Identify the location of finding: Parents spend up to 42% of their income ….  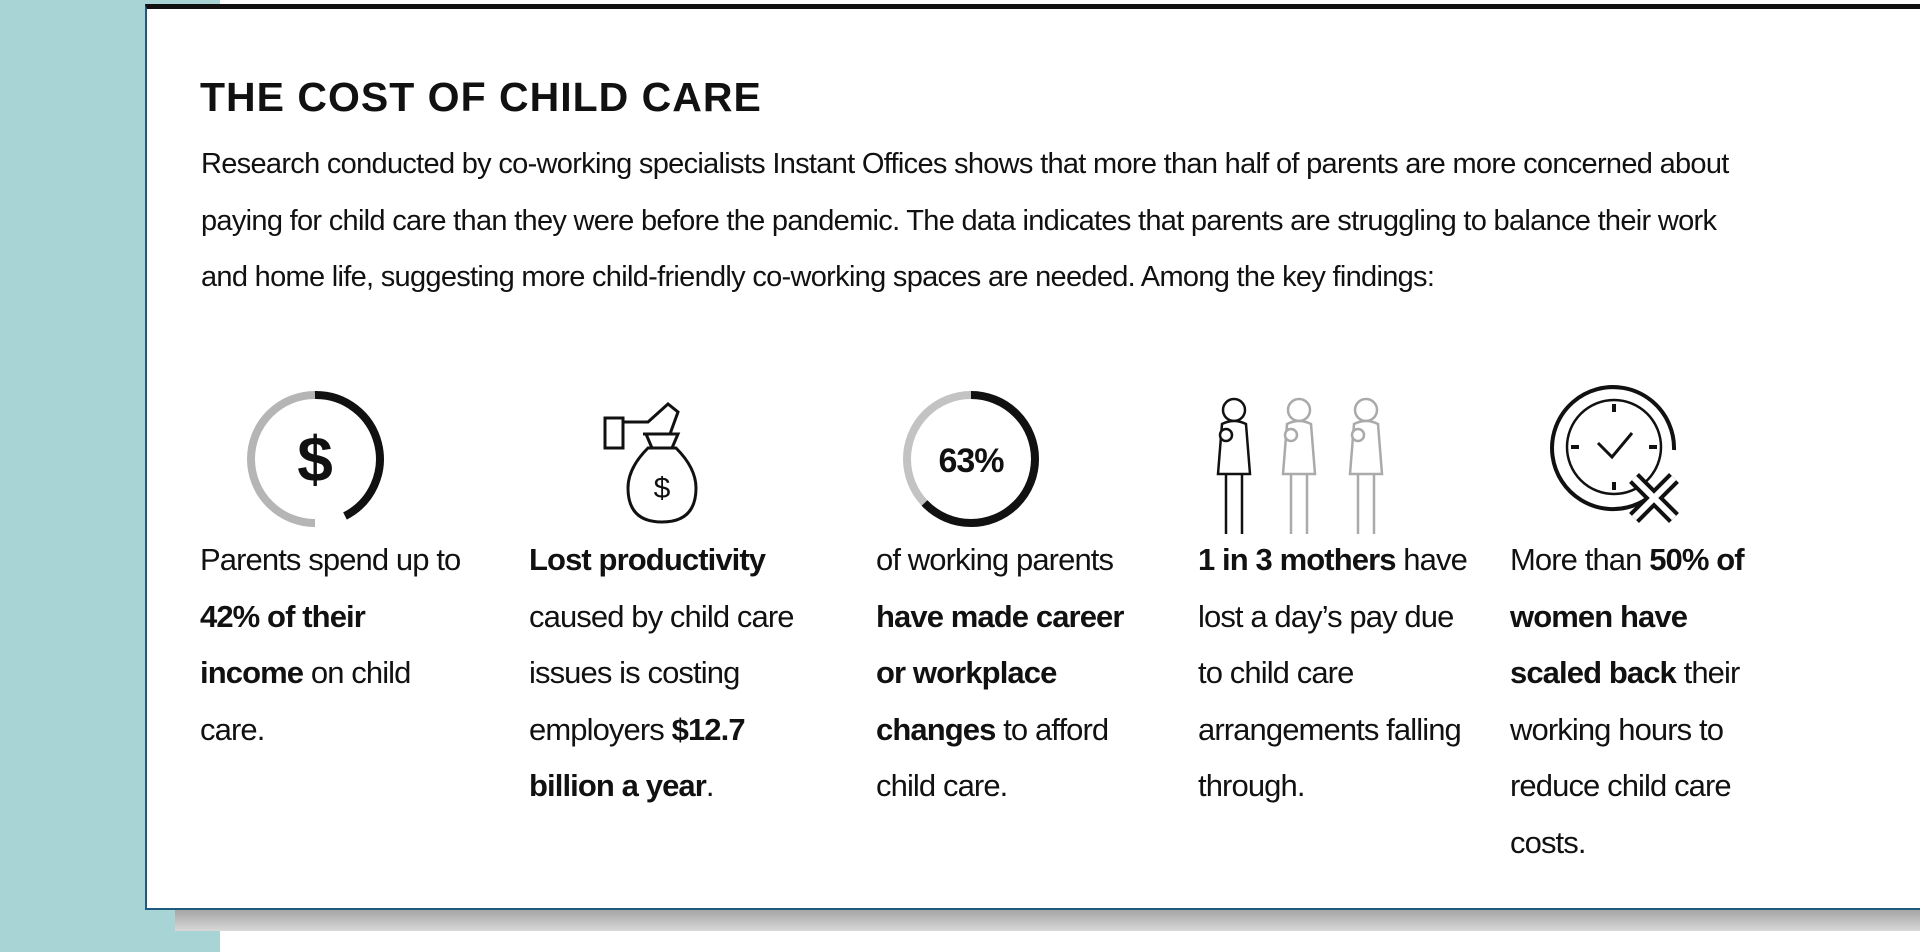
(335, 645).